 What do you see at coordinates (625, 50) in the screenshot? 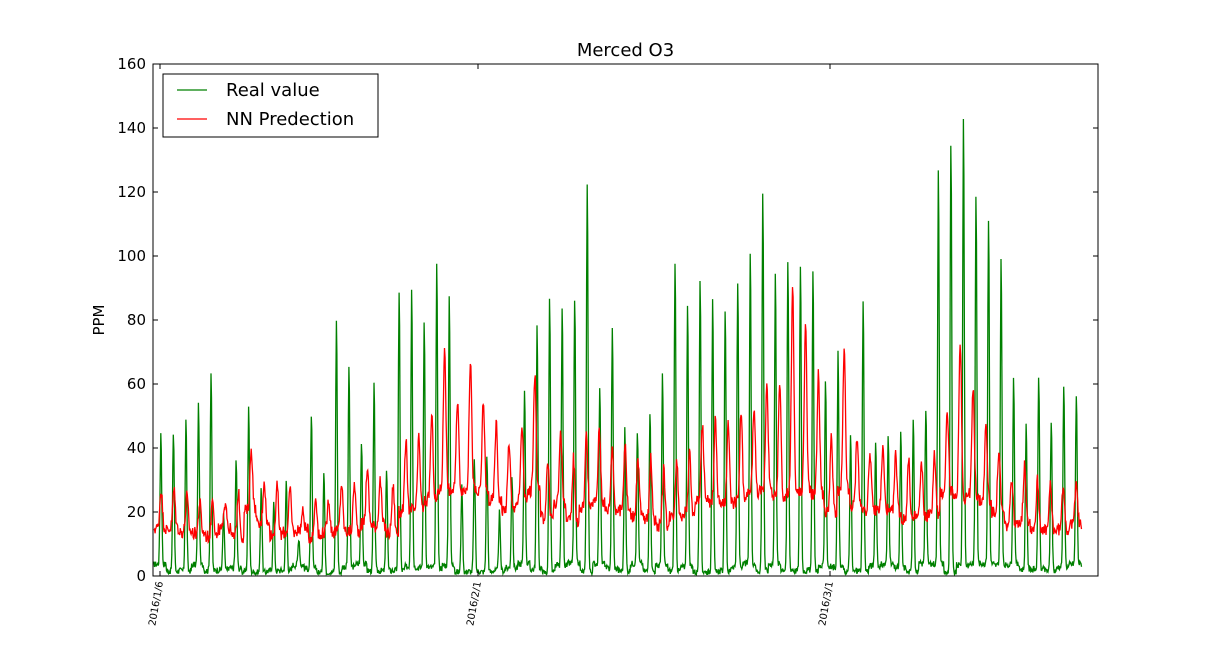
I see `chart-title: Merced O3` at bounding box center [625, 50].